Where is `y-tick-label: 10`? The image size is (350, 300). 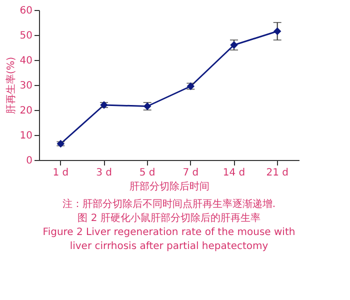
y-tick-label: 10 is located at coordinates (26, 136).